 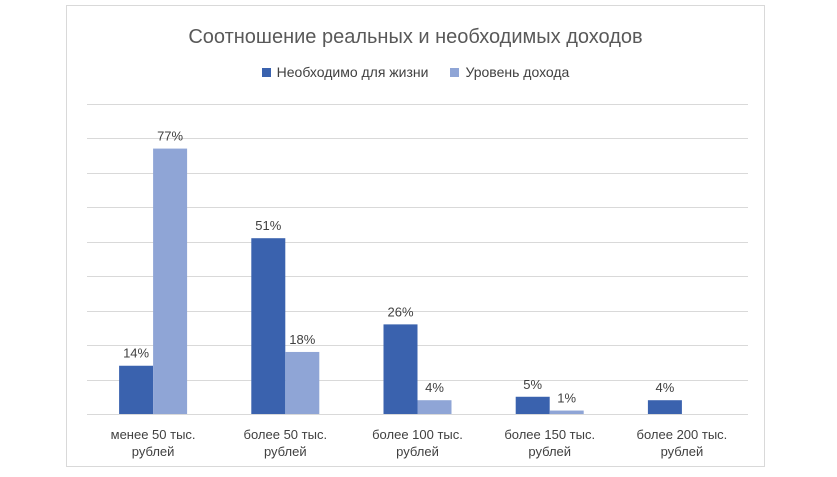 I want to click on data-label: 1%, so click(x=566, y=398).